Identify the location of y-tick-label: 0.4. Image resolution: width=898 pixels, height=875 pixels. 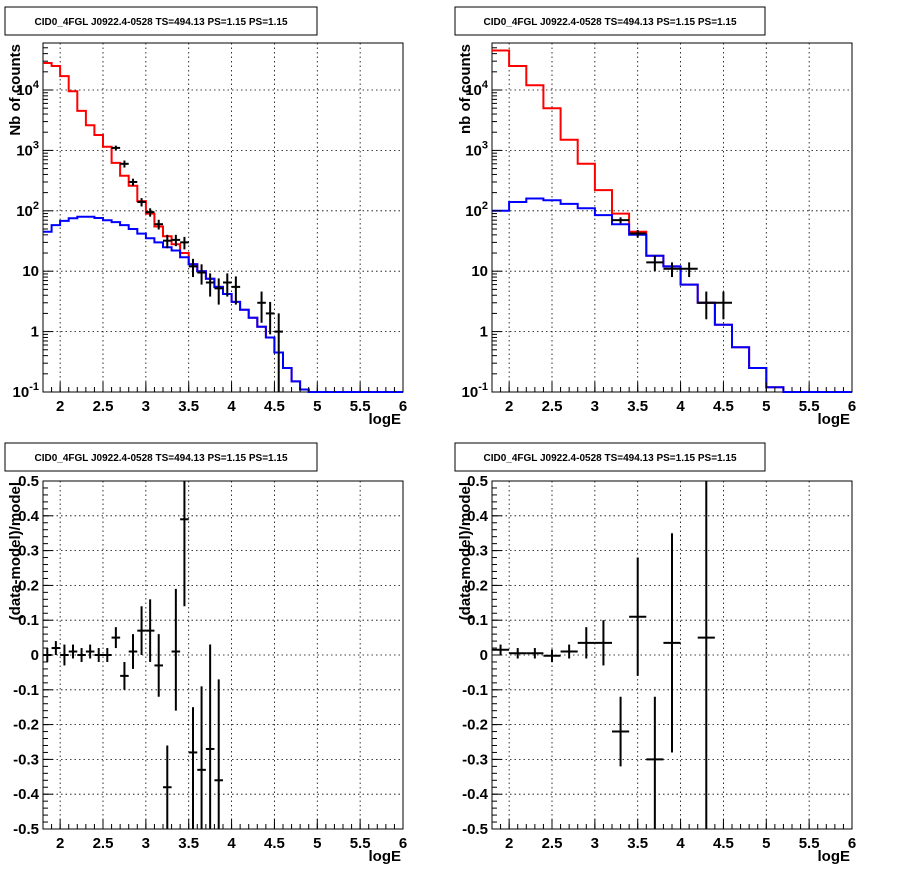
(478, 516).